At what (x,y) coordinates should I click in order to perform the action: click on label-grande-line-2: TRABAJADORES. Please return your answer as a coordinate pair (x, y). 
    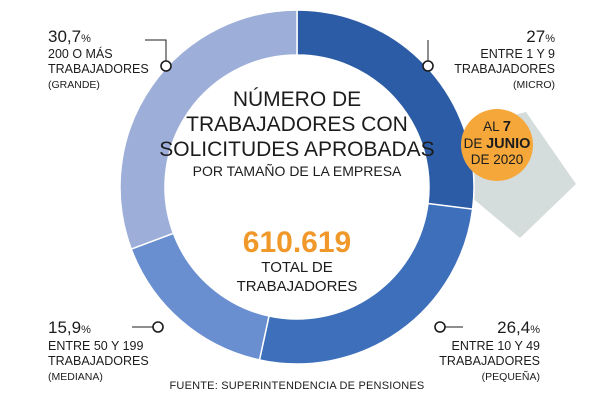
    Looking at the image, I should click on (98, 69).